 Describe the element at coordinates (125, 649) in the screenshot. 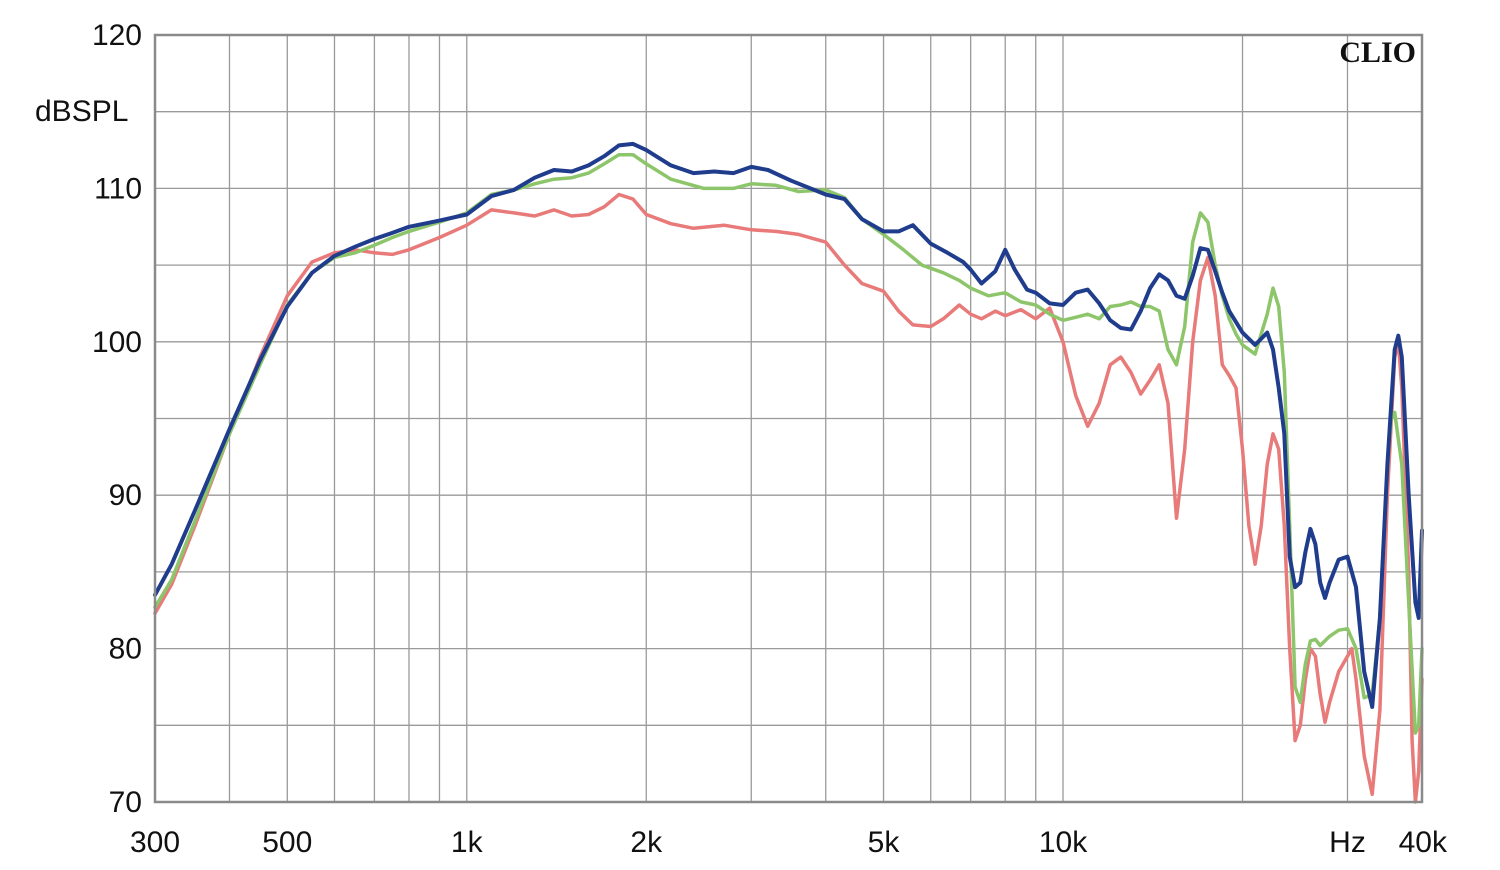

I see `y-tick-label: 80` at that location.